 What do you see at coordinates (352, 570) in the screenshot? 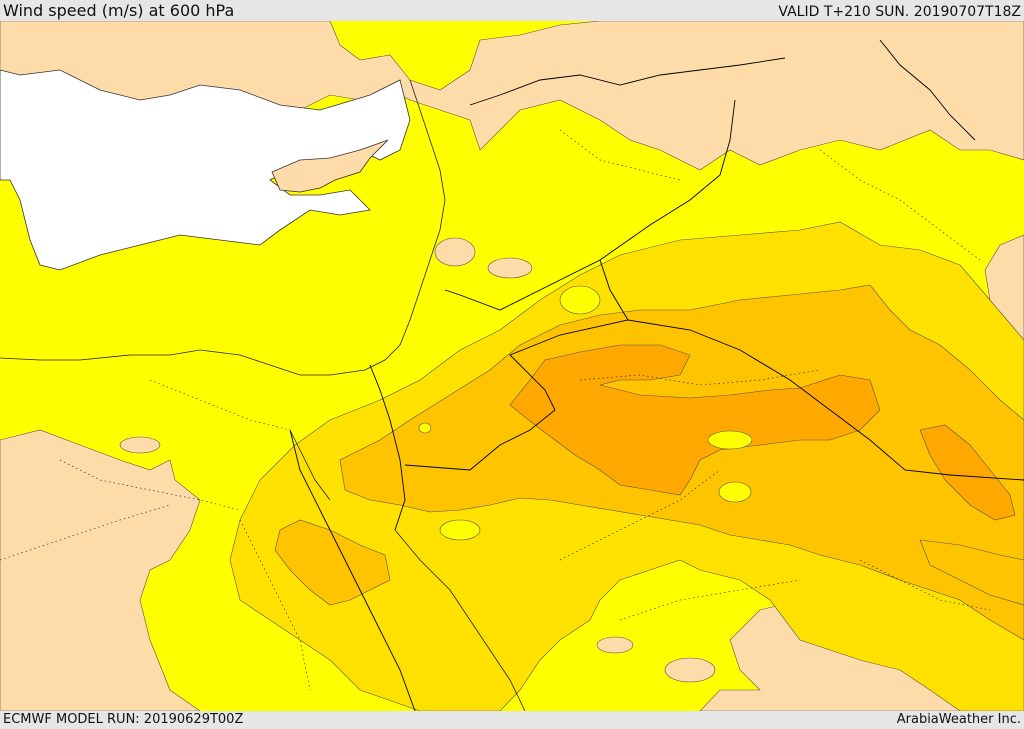
I see `border-egypt-sudan-east` at bounding box center [352, 570].